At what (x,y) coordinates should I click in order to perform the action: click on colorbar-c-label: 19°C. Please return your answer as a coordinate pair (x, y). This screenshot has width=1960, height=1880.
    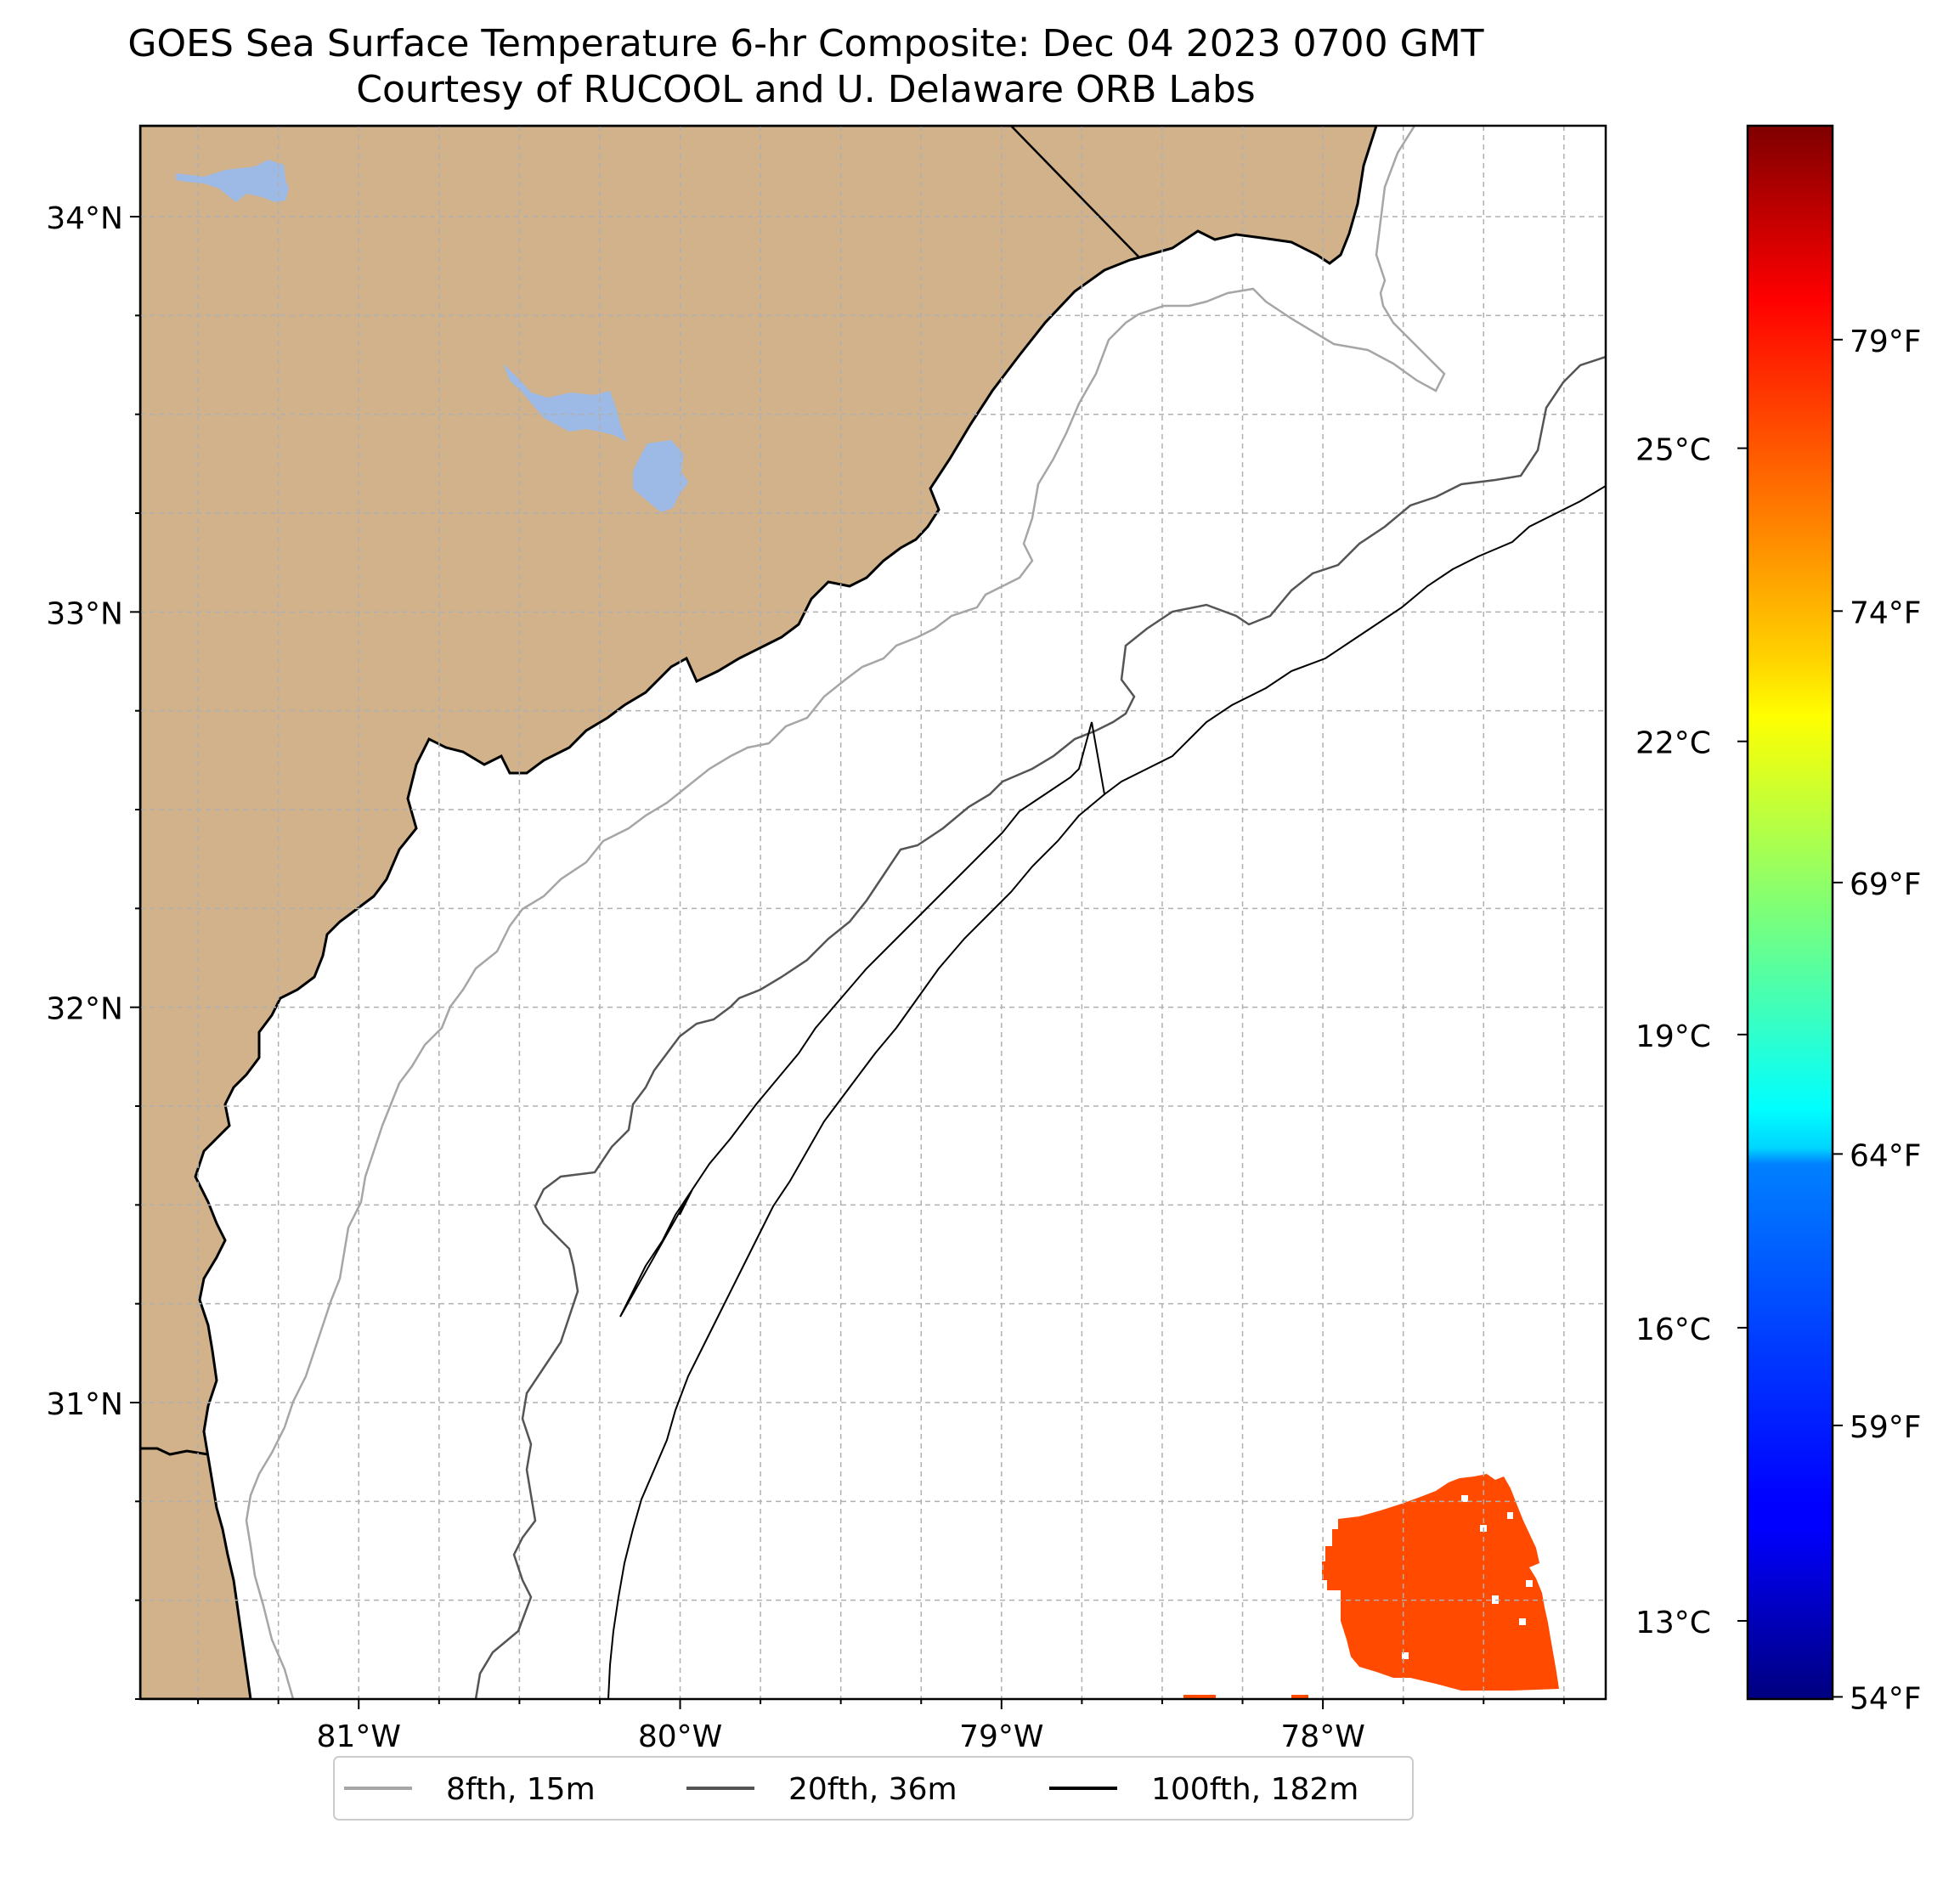
    Looking at the image, I should click on (1673, 1037).